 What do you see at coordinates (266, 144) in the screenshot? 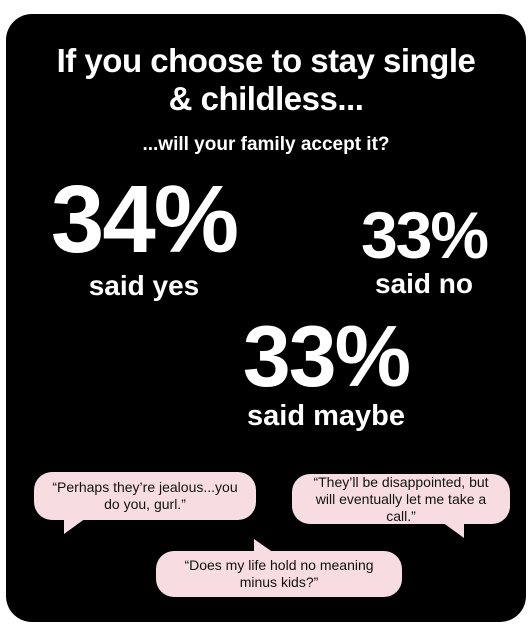
I see `subheadline: ...will your family accept it?` at bounding box center [266, 144].